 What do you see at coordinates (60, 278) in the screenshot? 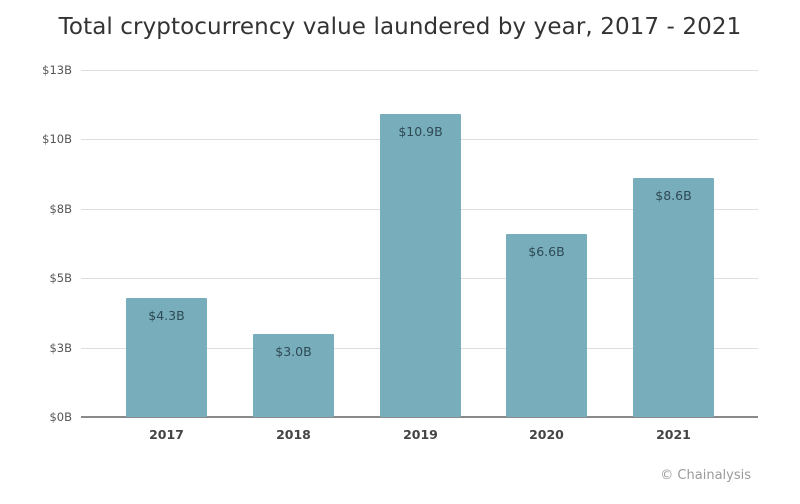
I see `y-axis-tick-label: $5B` at bounding box center [60, 278].